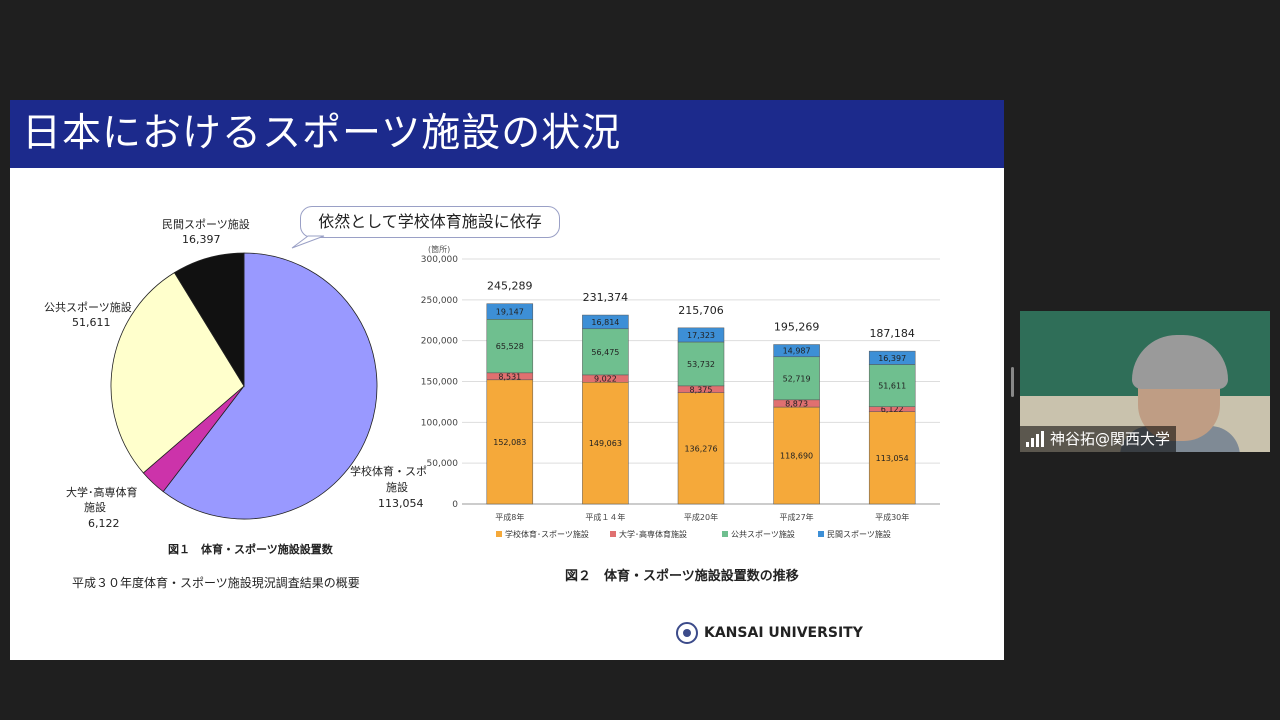  Describe the element at coordinates (797, 517) in the screenshot. I see `x-tick-label: 平成27年` at that location.